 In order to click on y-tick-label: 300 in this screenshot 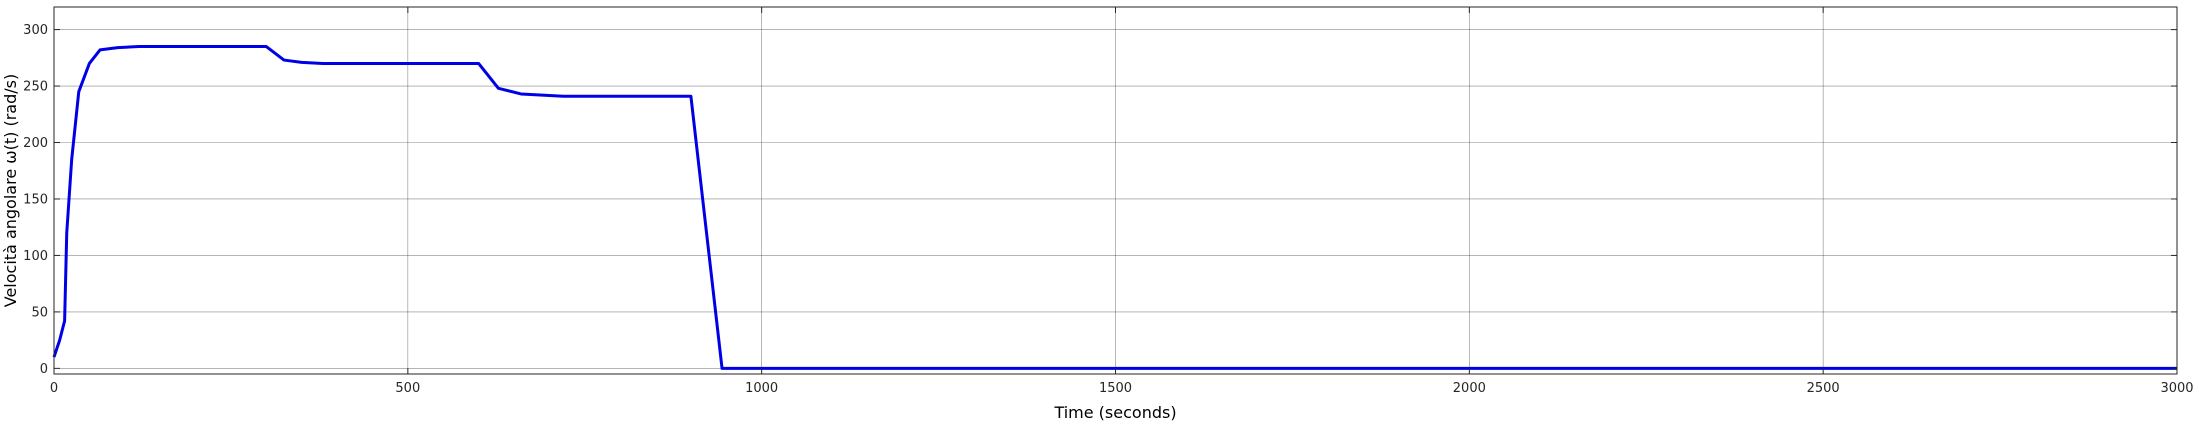, I will do `click(35, 30)`.